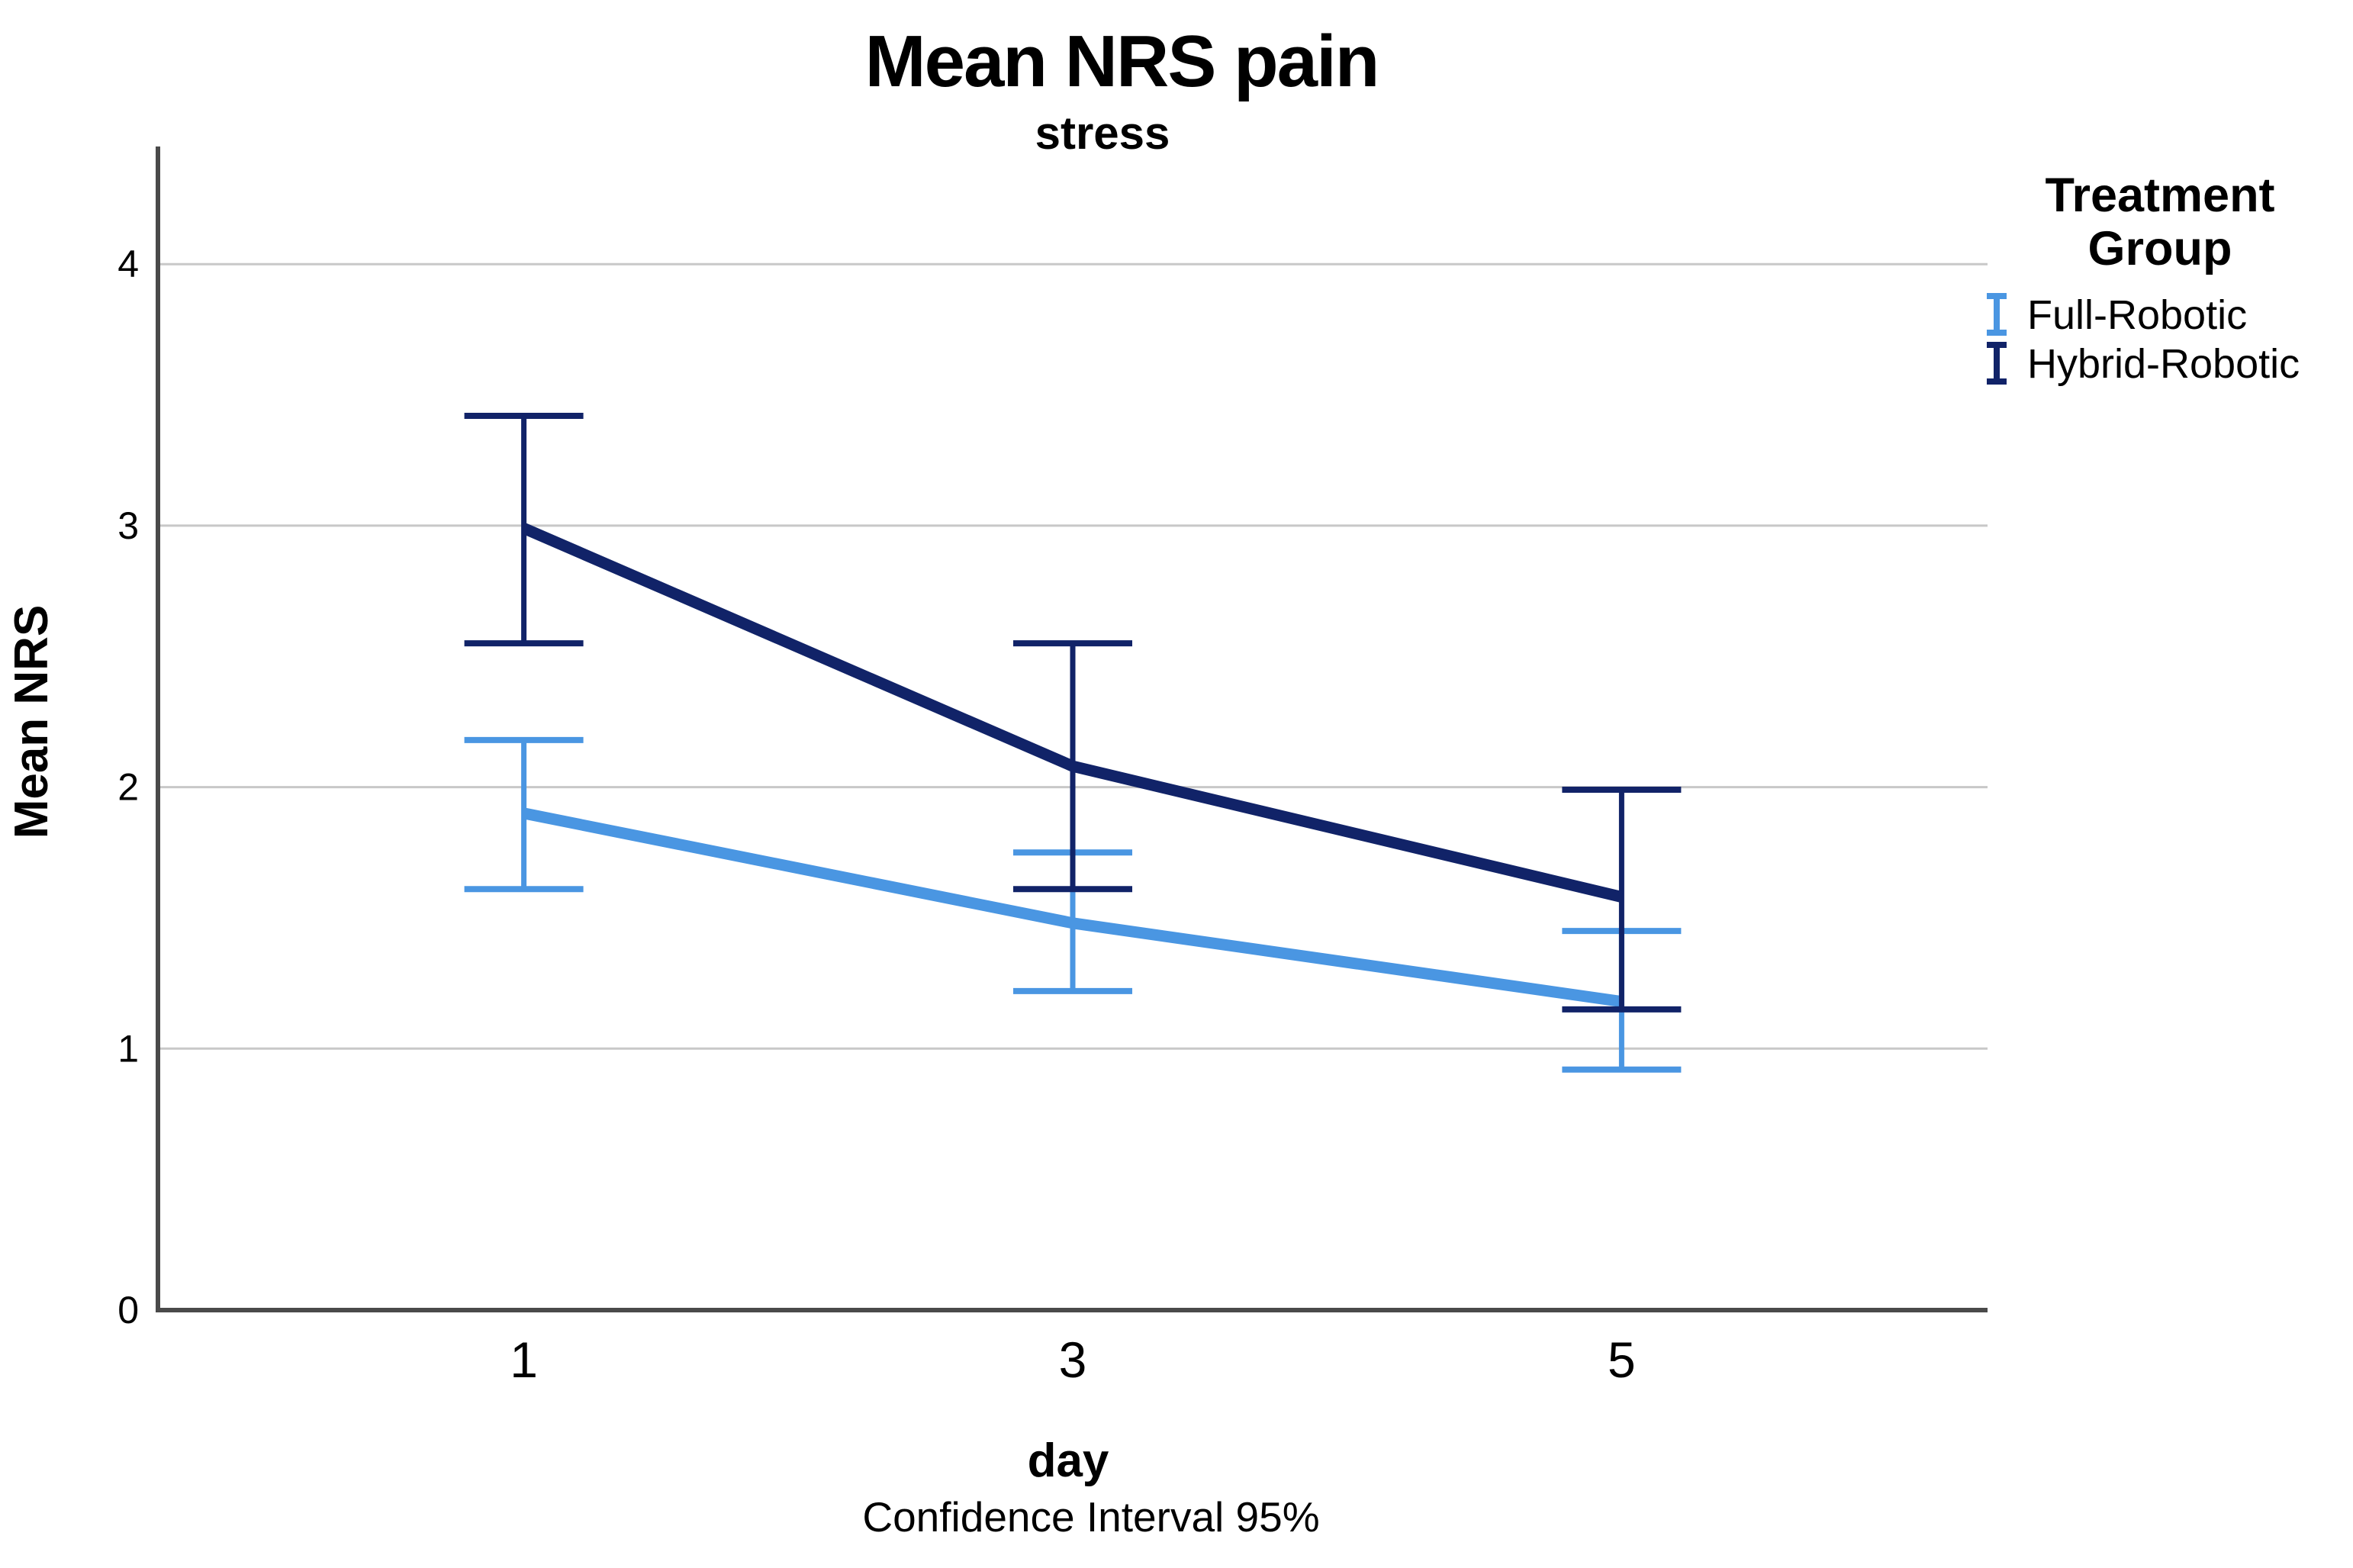  What do you see at coordinates (1102, 133) in the screenshot?
I see `chart-subtitle: stress` at bounding box center [1102, 133].